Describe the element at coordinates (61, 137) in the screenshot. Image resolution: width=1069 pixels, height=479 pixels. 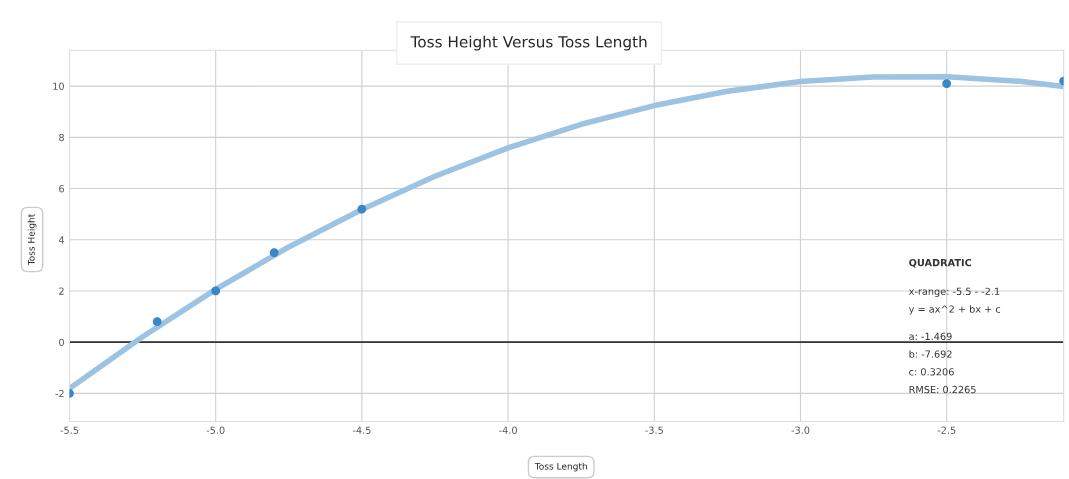
I see `y-tick-label: 8` at that location.